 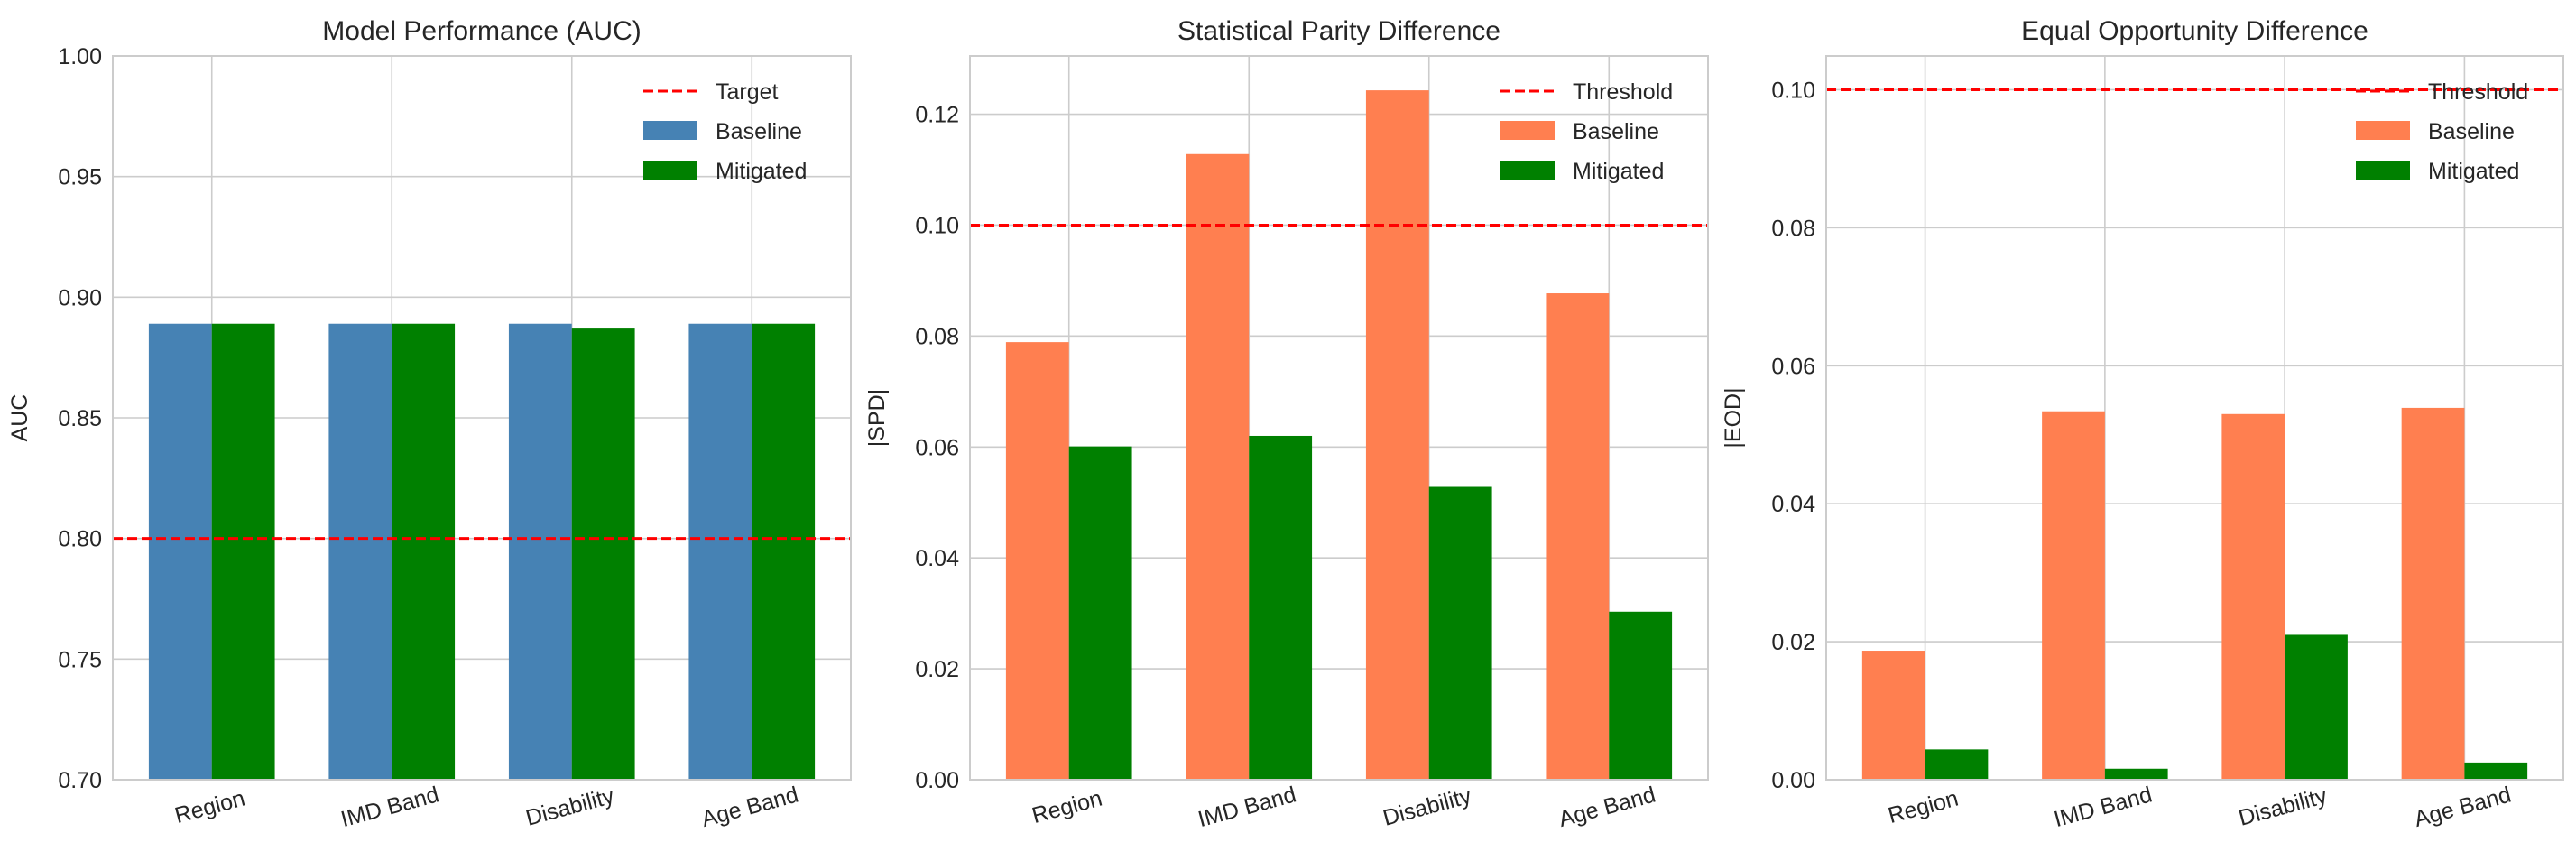 I want to click on y-tick-label: 0.90, so click(x=80, y=297).